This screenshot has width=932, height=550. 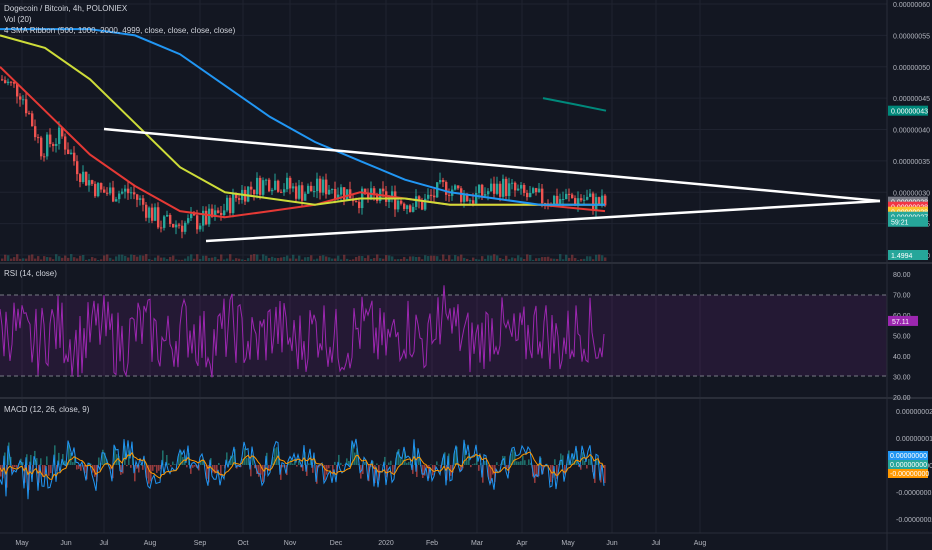 I want to click on volume-bars, so click(x=304, y=257).